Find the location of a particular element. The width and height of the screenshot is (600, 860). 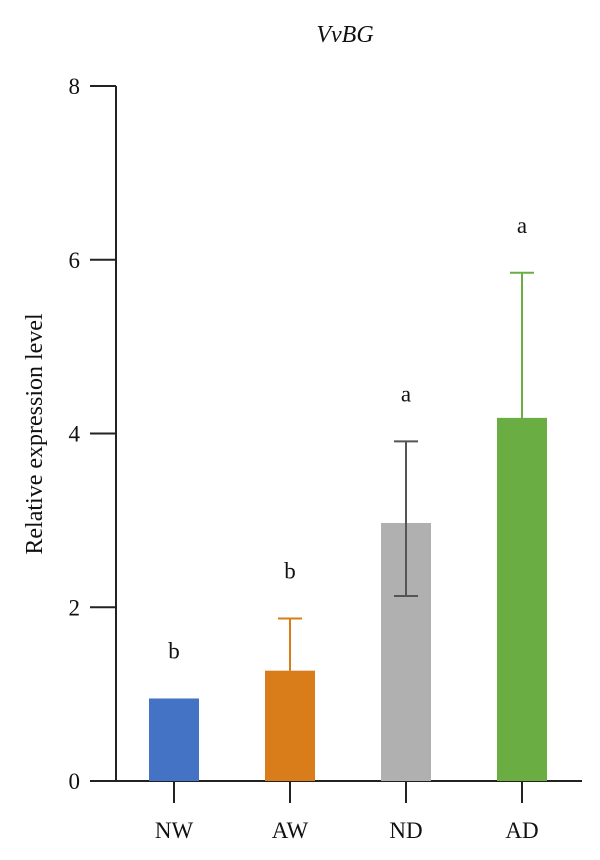

significance-label-ad: a is located at coordinates (522, 225).